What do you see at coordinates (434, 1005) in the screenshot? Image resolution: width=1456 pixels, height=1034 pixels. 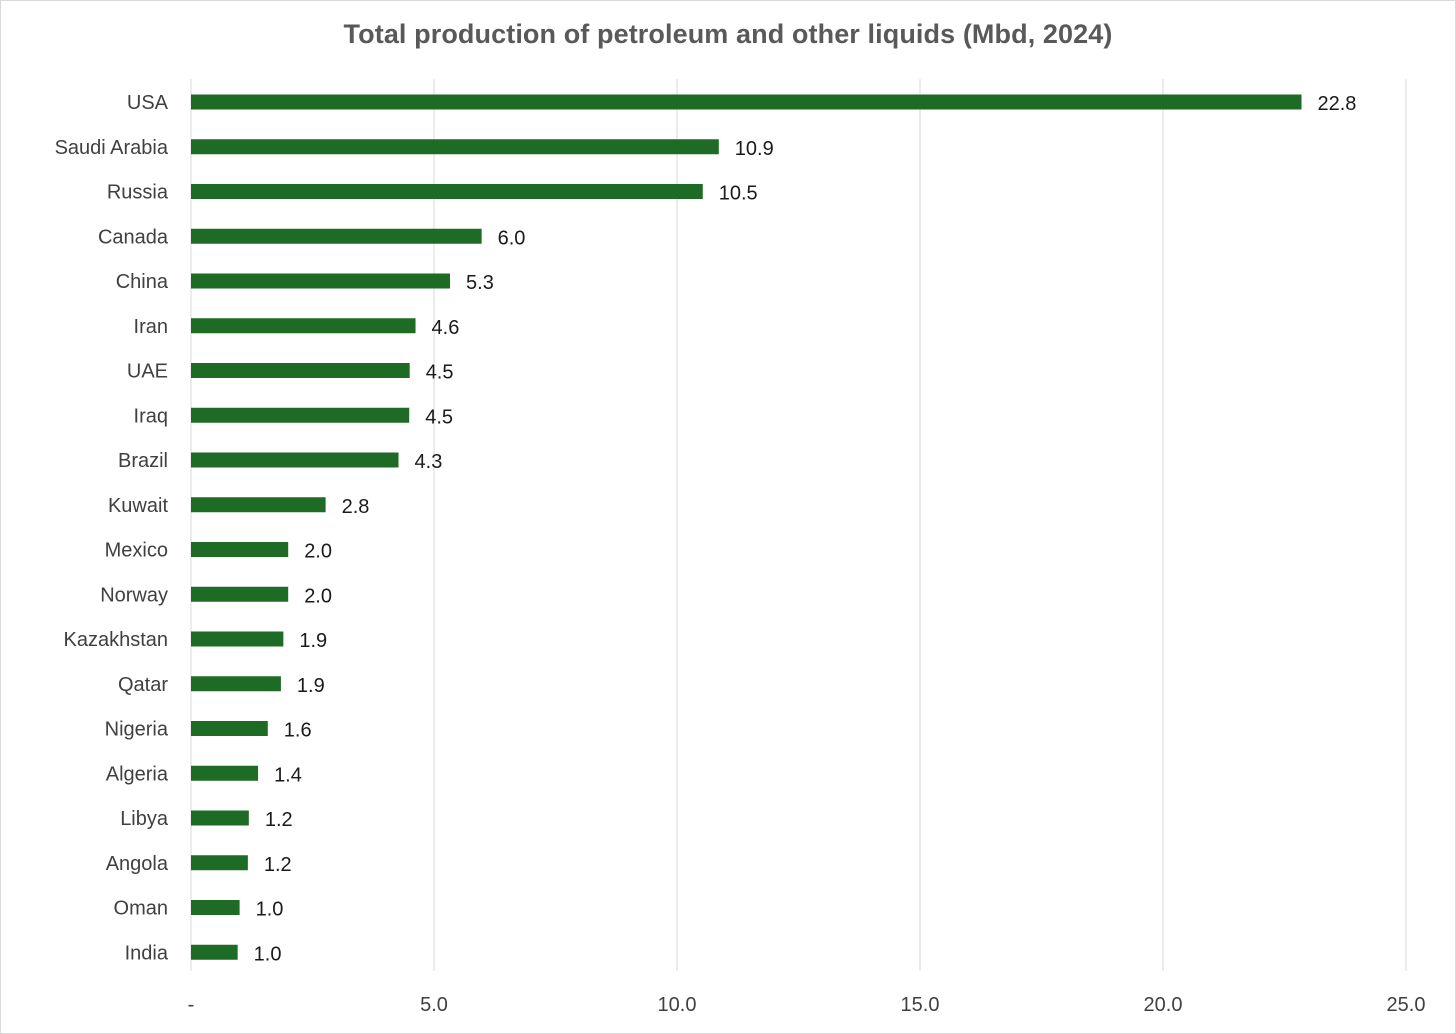 I see `x-tick-label: 5.0` at bounding box center [434, 1005].